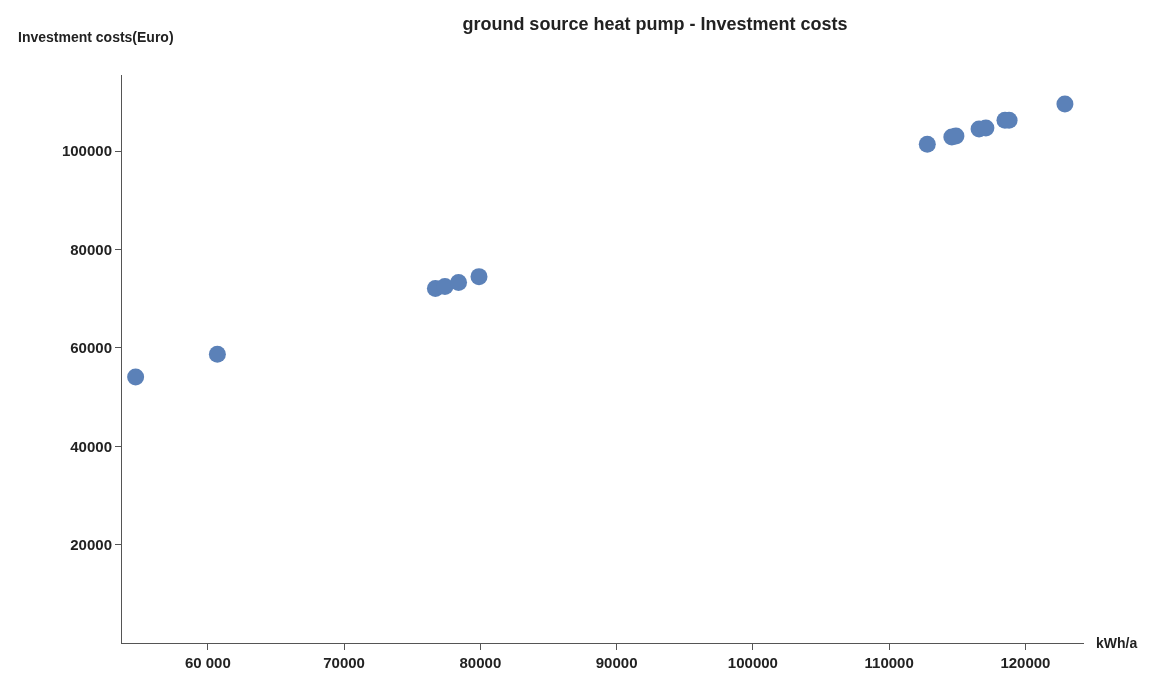 The width and height of the screenshot is (1149, 683). Describe the element at coordinates (1117, 643) in the screenshot. I see `x-axis-title: kWh/a` at that location.